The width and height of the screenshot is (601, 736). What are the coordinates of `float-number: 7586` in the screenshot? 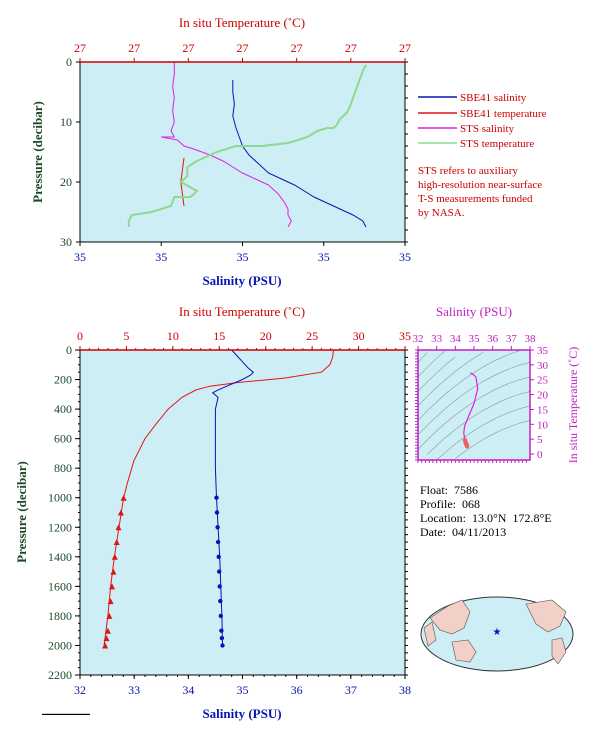 It's located at (466, 490).